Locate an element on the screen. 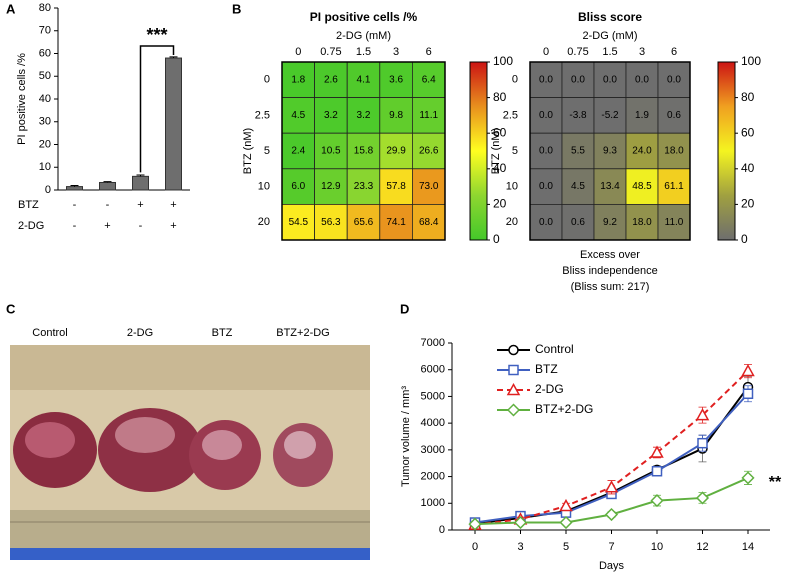 The width and height of the screenshot is (787, 575). cell-label: 13.4 is located at coordinates (610, 186).